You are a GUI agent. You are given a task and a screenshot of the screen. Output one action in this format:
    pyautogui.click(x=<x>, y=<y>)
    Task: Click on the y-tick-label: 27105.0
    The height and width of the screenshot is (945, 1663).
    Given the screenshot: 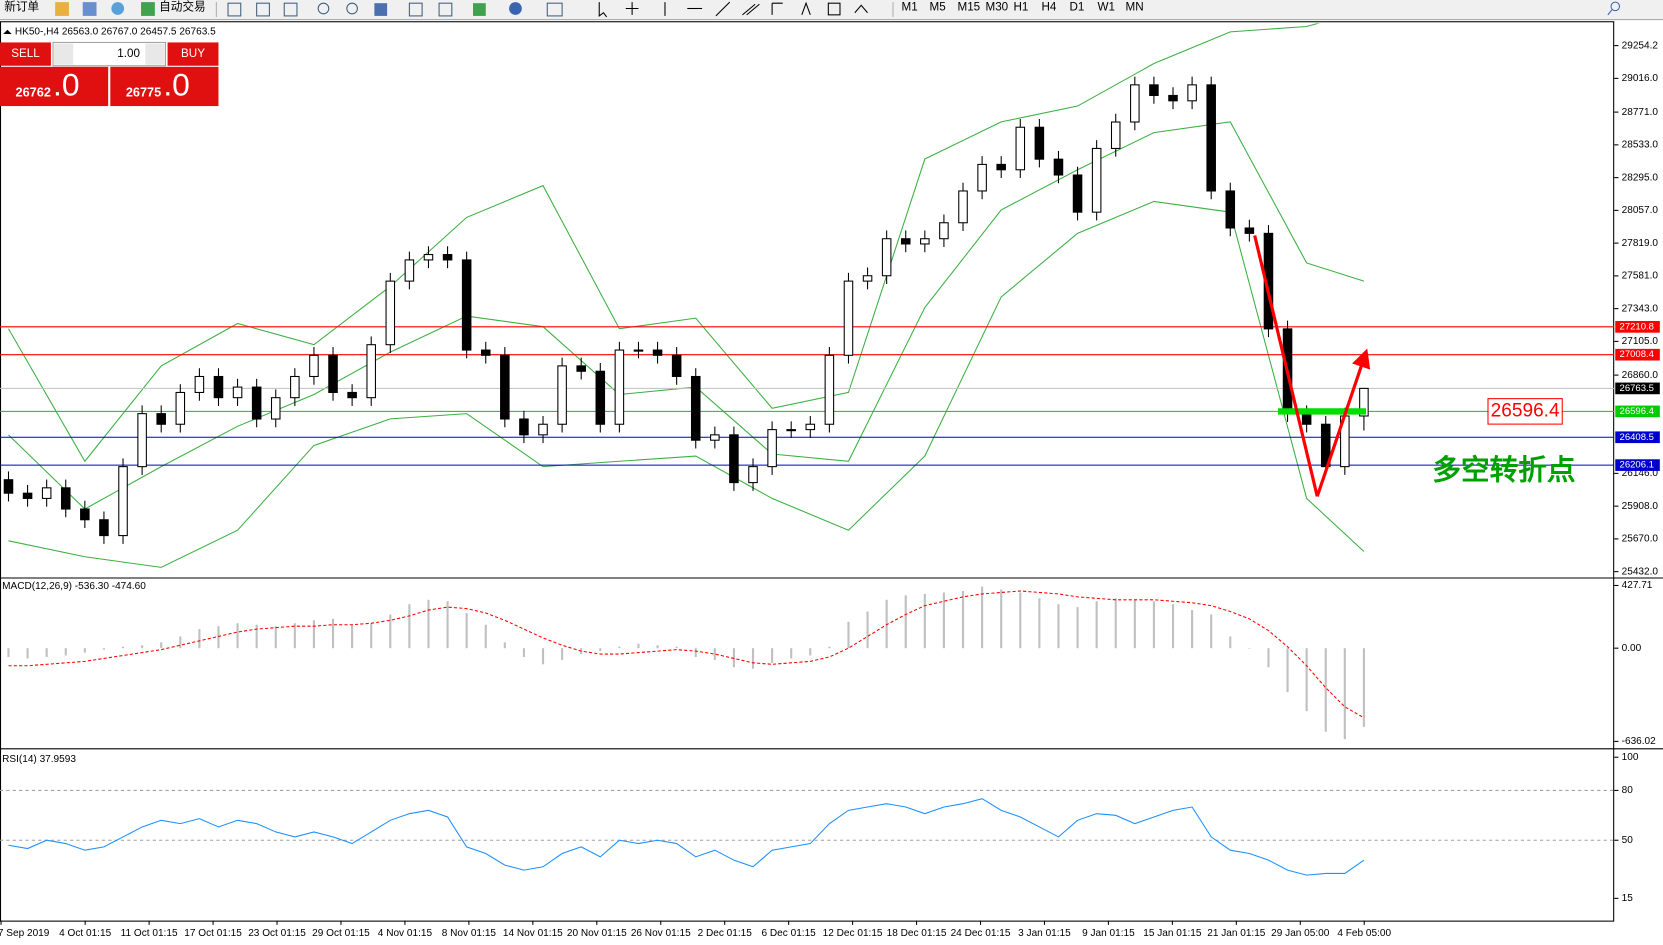 What is the action you would take?
    pyautogui.click(x=1640, y=341)
    